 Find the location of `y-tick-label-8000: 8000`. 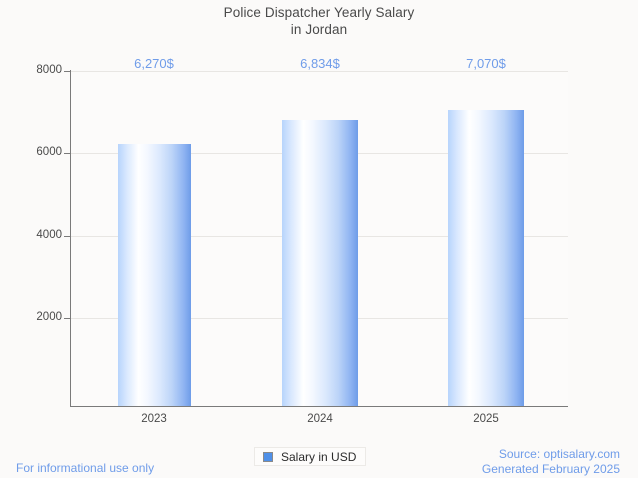

y-tick-label-8000: 8000 is located at coordinates (49, 70).